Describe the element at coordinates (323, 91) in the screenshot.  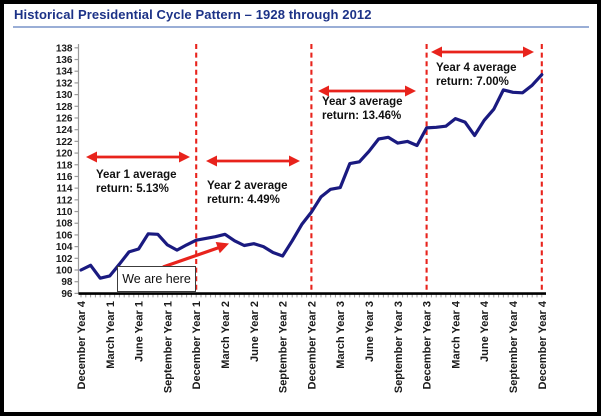
I see `year3-span-arrow-left-head` at that location.